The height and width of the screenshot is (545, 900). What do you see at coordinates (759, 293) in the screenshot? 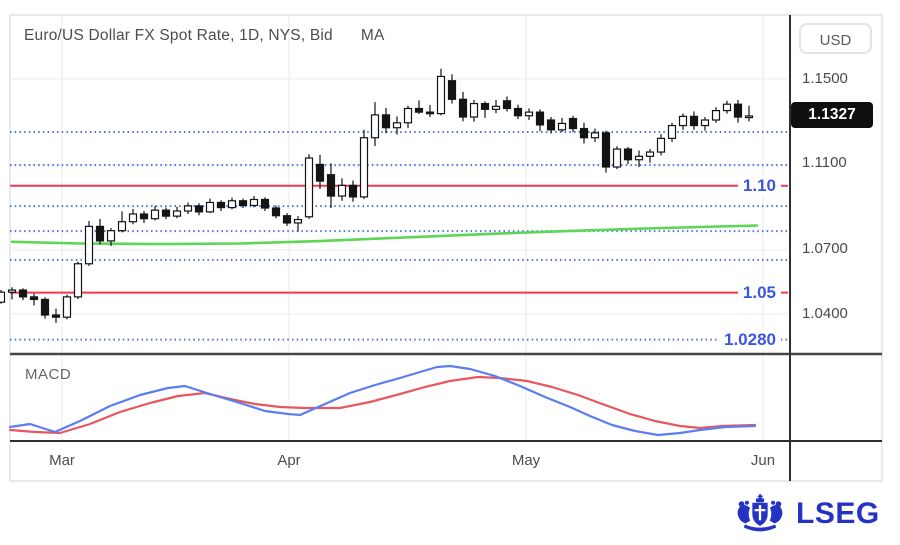
I see `level-label-1-05: 1.05` at bounding box center [759, 293].